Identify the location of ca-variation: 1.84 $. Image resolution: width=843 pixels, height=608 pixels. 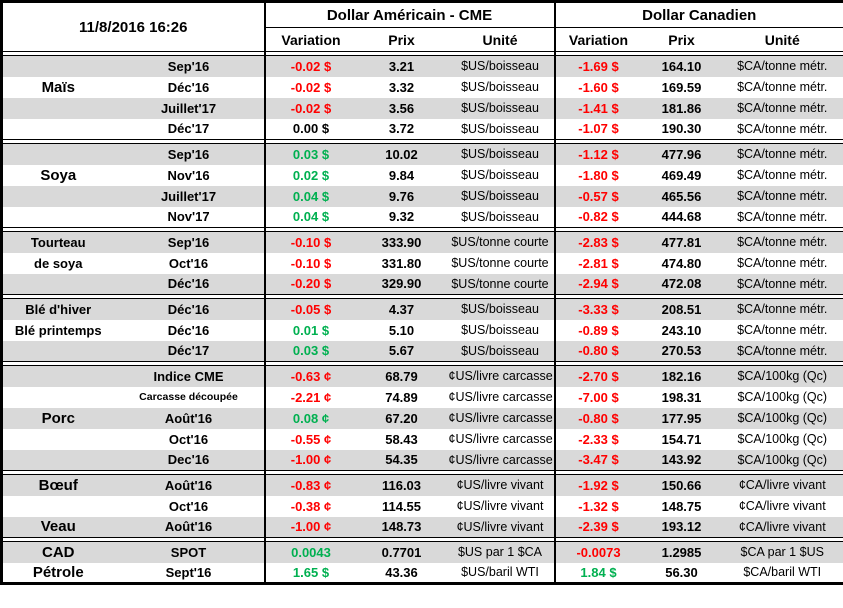
(597, 573).